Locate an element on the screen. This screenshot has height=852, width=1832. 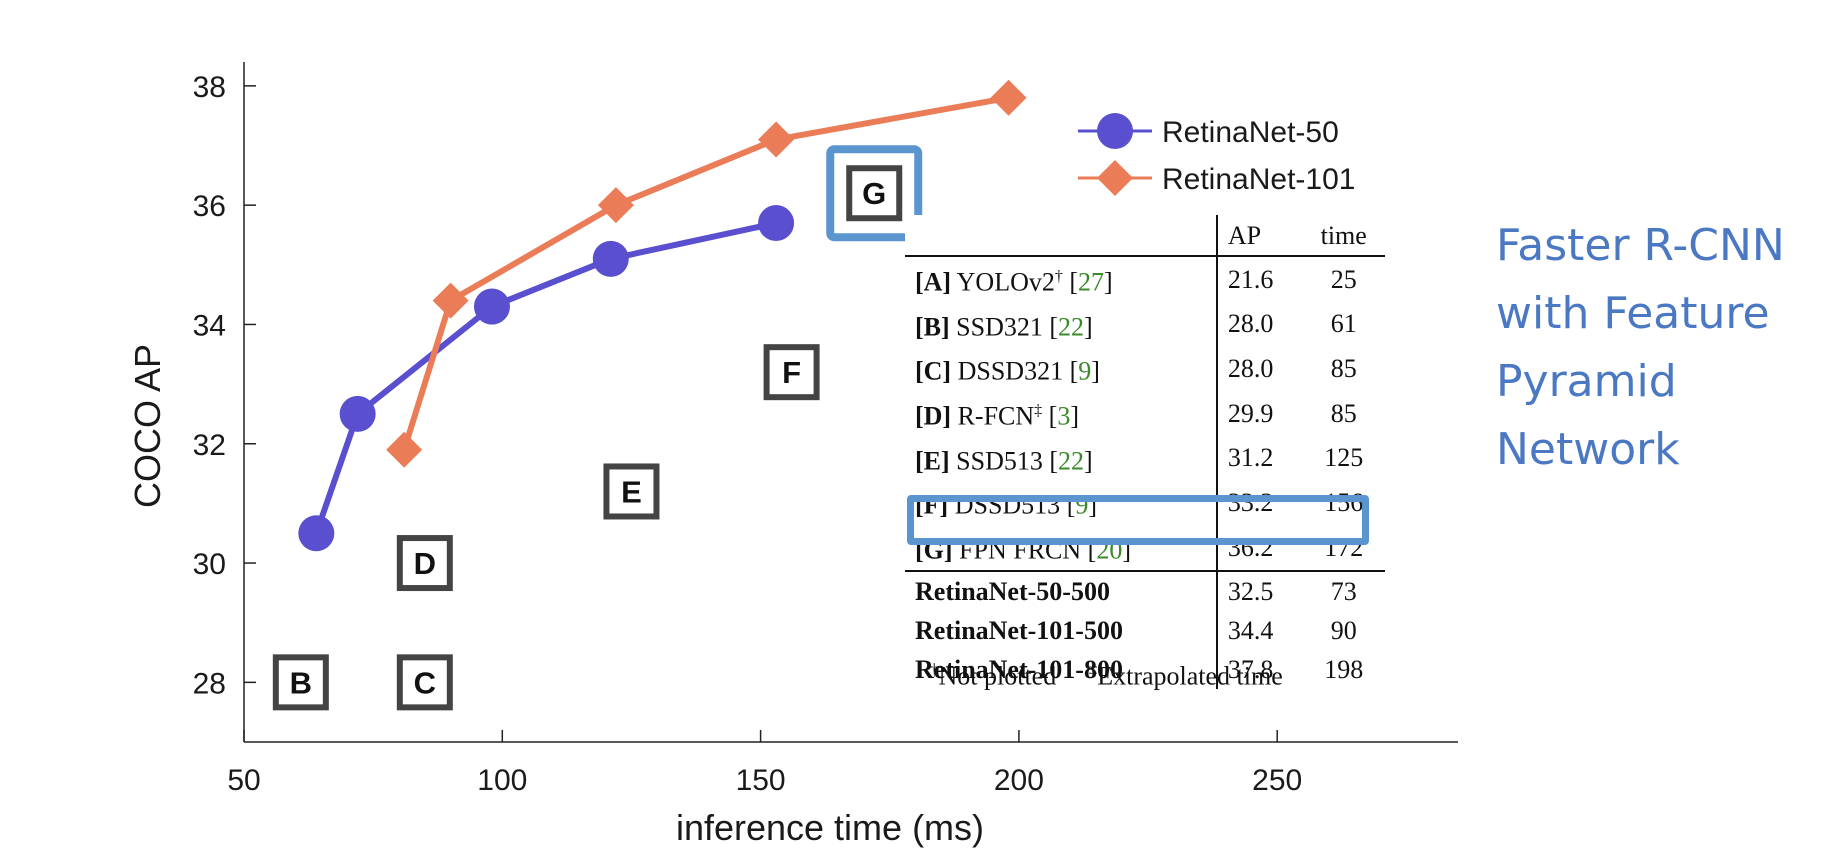
x-tick-label: 50 is located at coordinates (243, 780).